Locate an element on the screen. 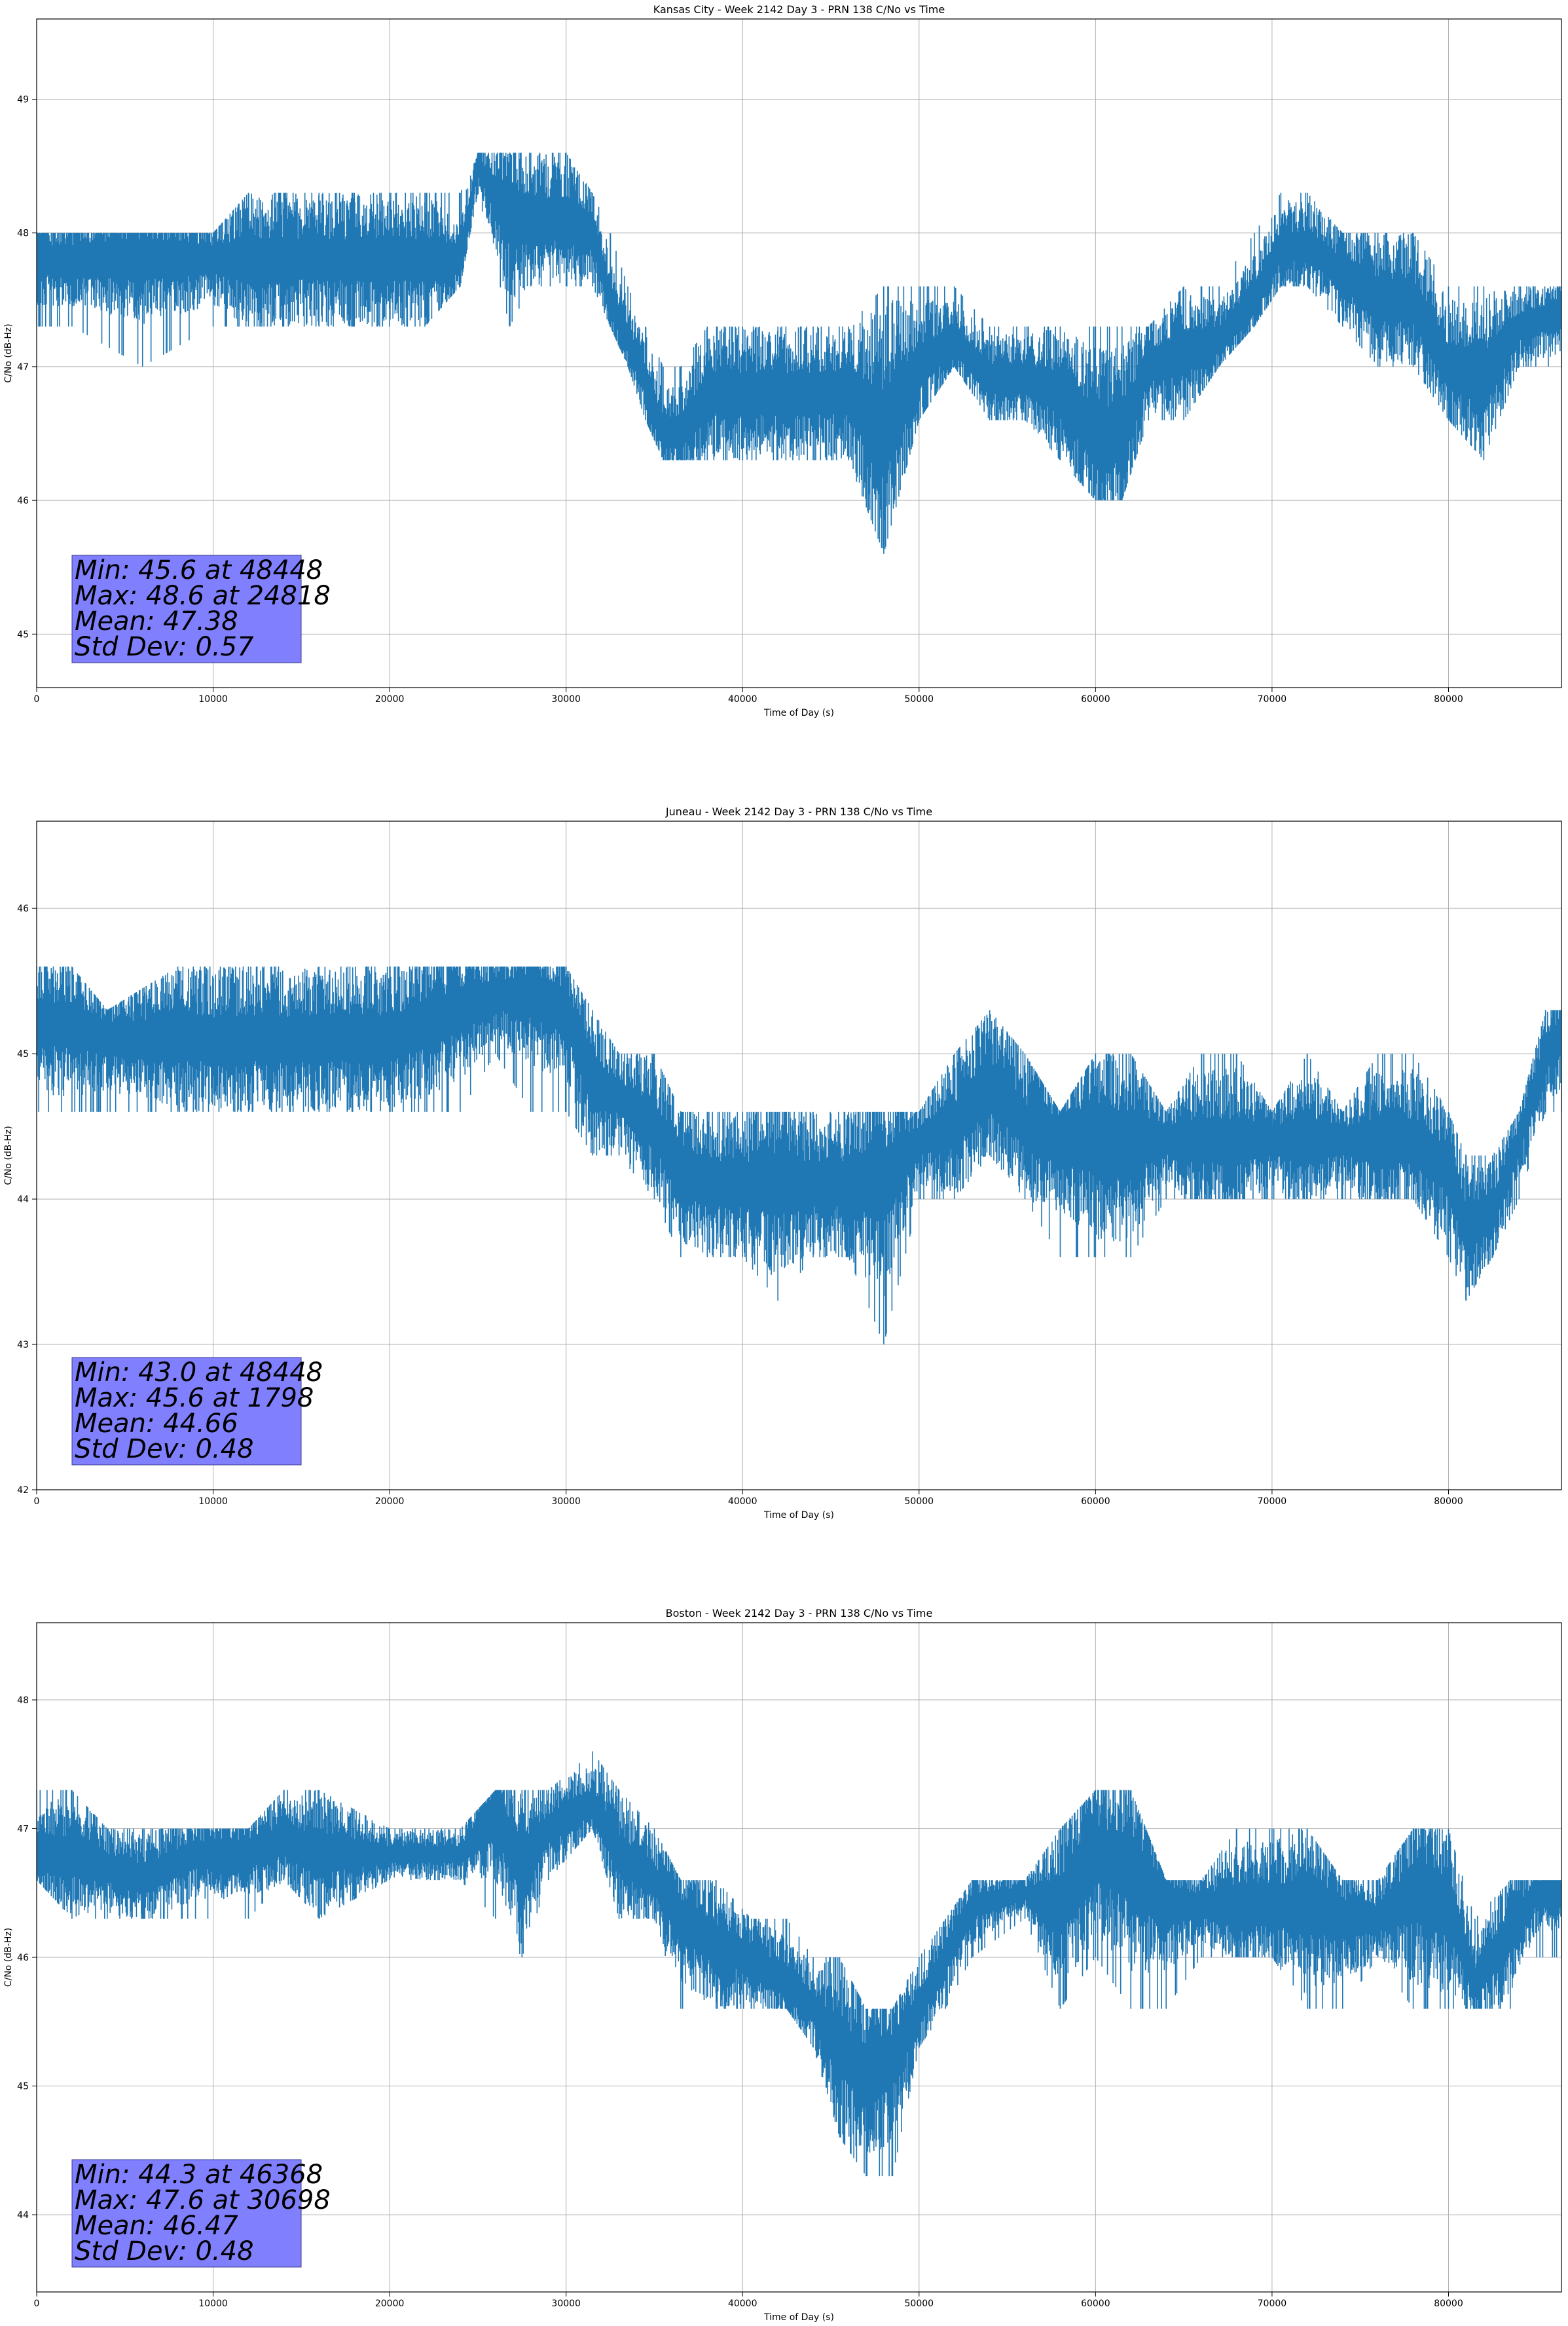 The width and height of the screenshot is (1568, 2326). stats-max-text: Max: 48.6 at 24818 is located at coordinates (203, 596).